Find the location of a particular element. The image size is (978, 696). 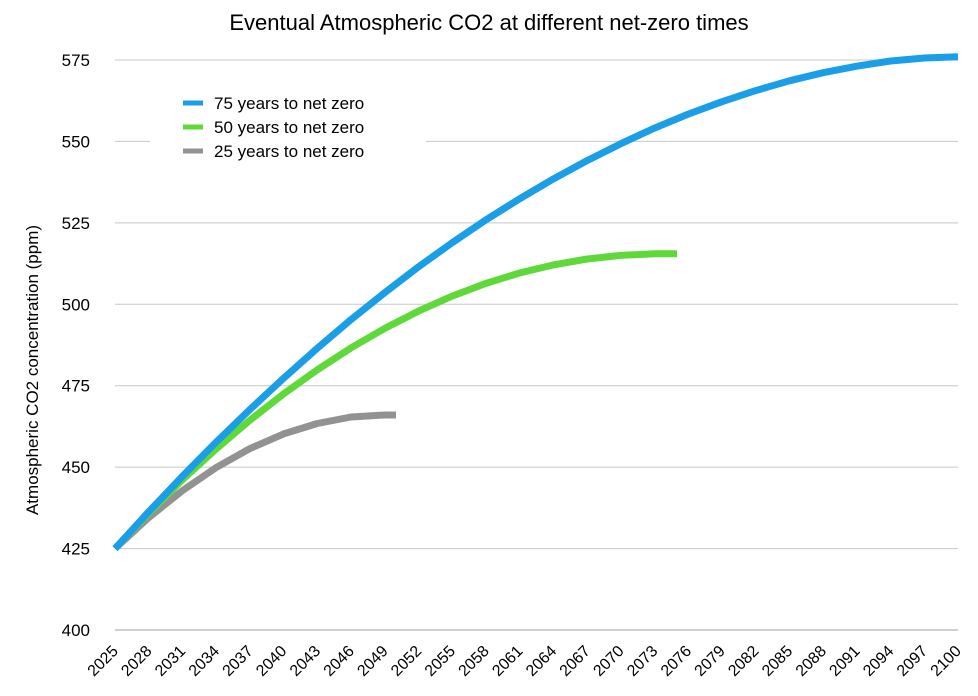

legend-label: 50 years to net zero is located at coordinates (289, 127).